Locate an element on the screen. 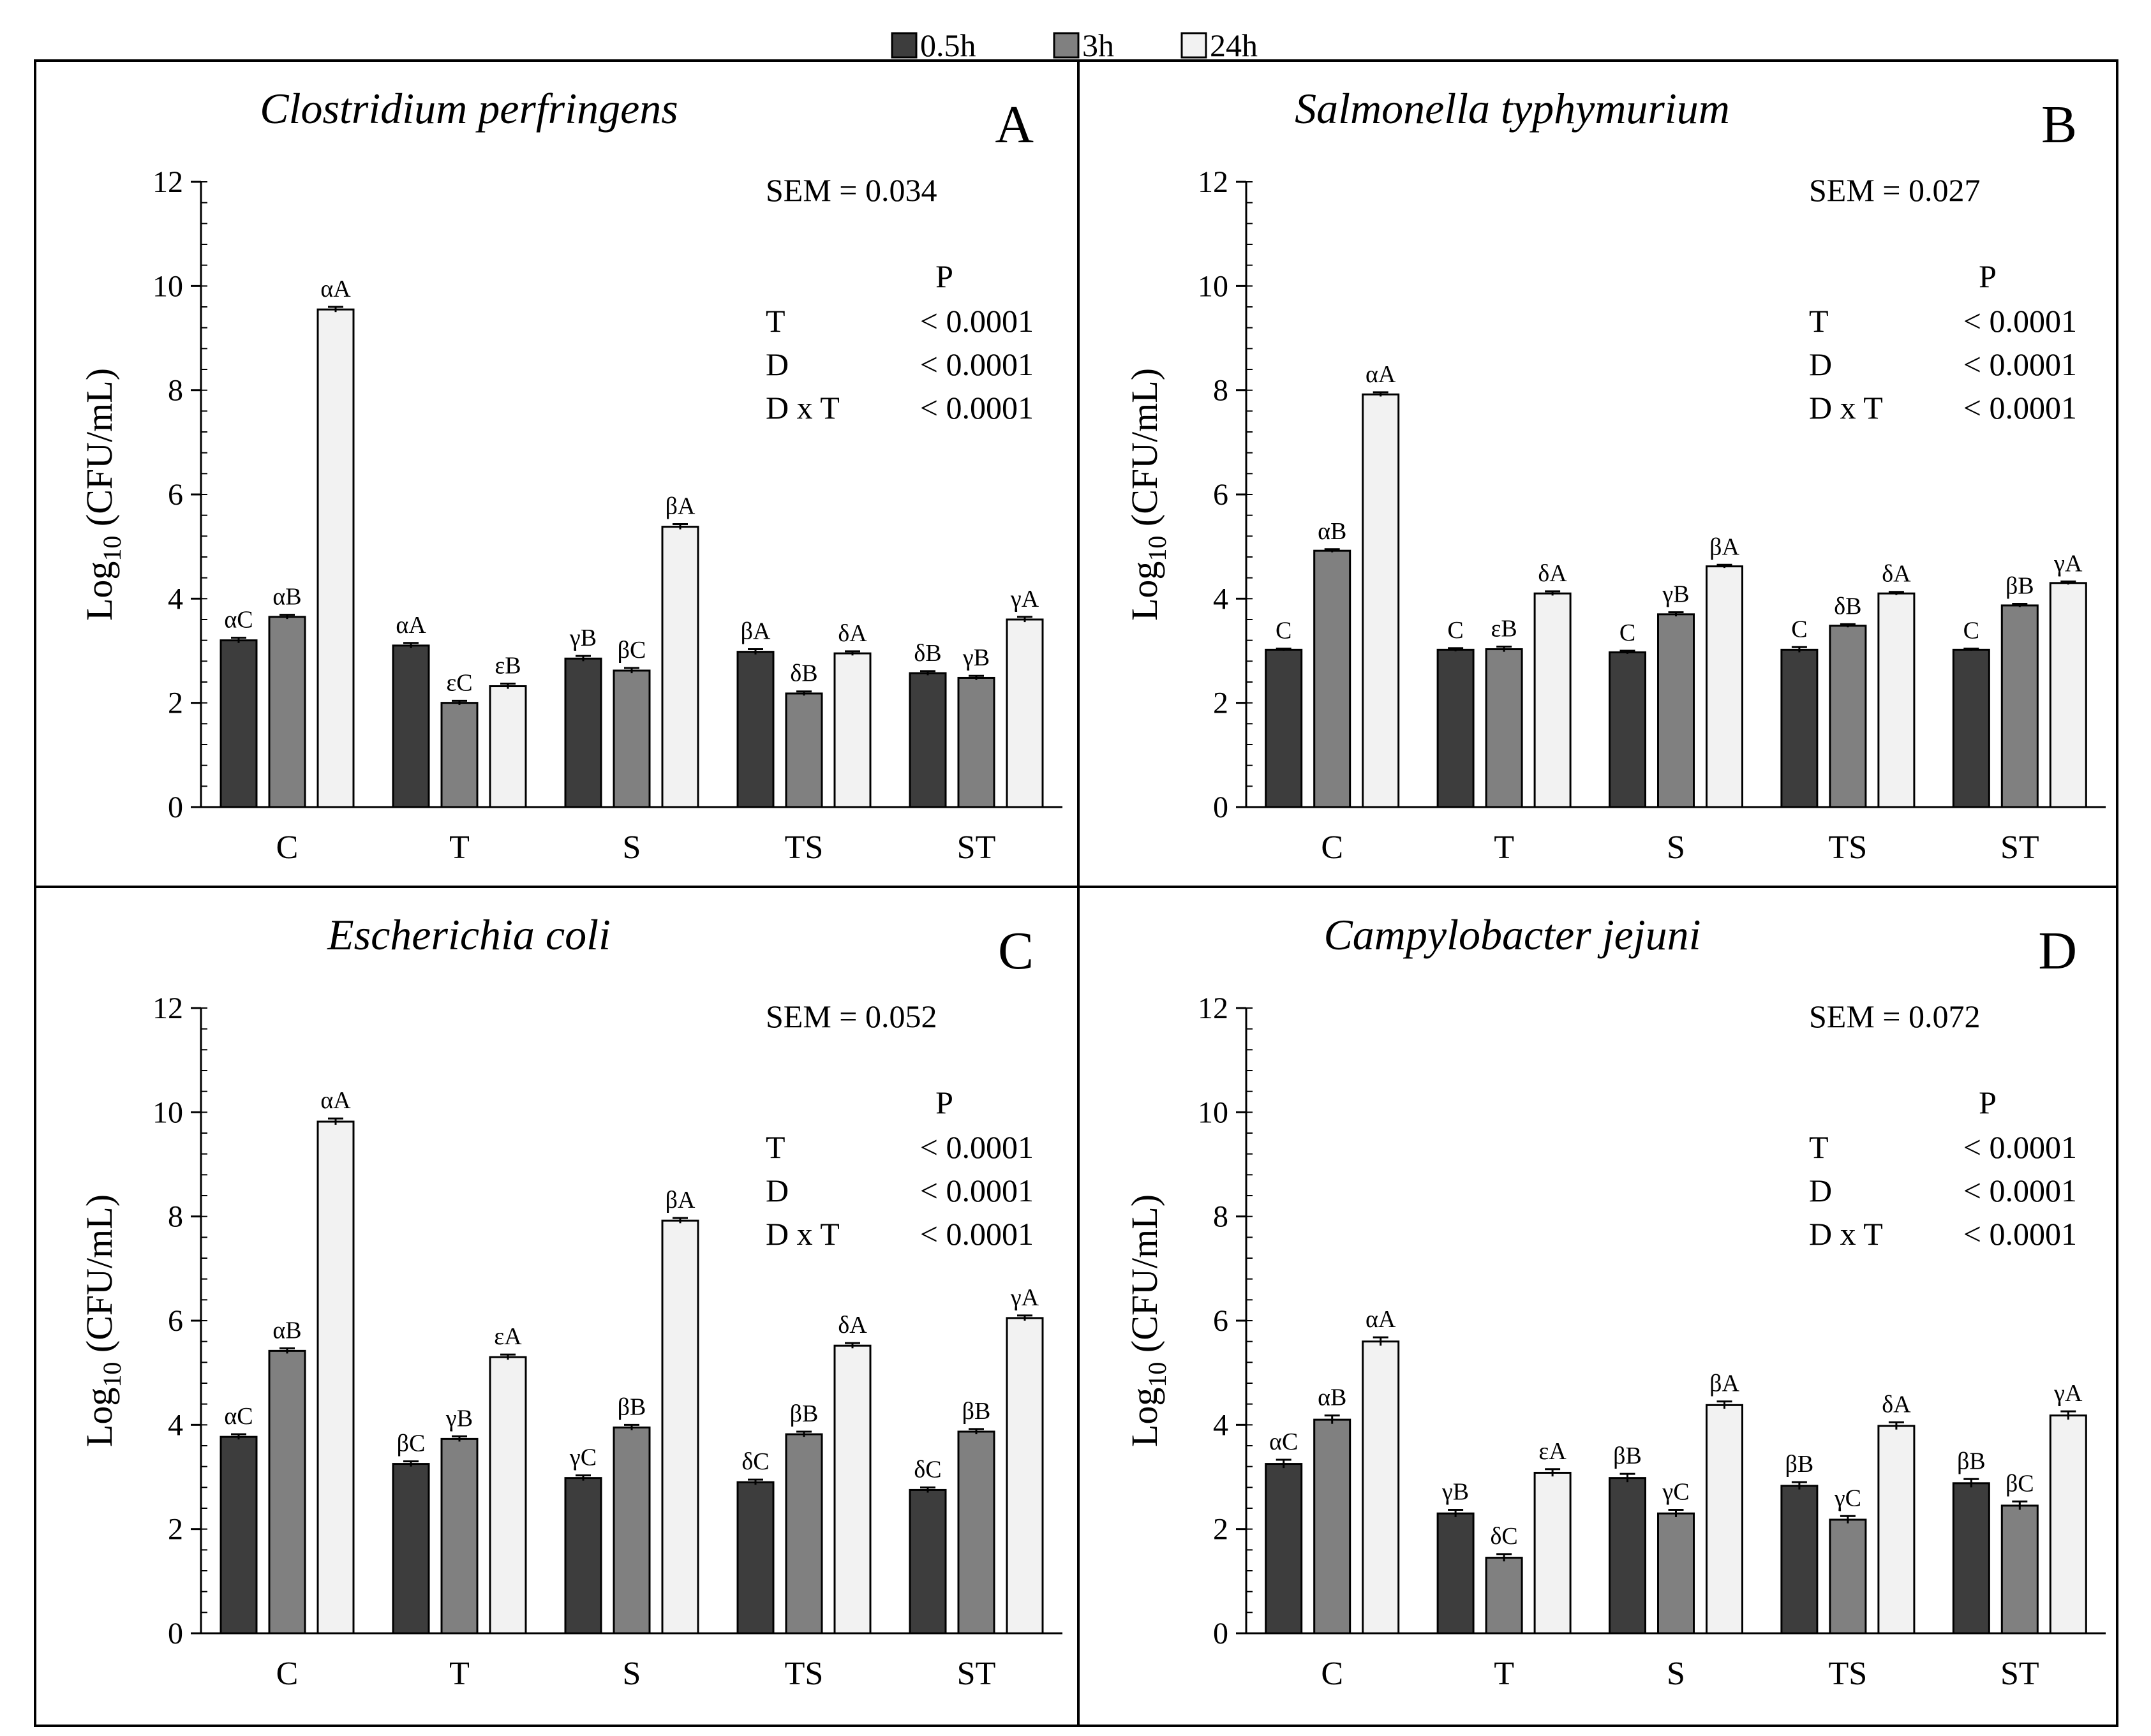  legend-swatch-24h is located at coordinates (1193, 46).